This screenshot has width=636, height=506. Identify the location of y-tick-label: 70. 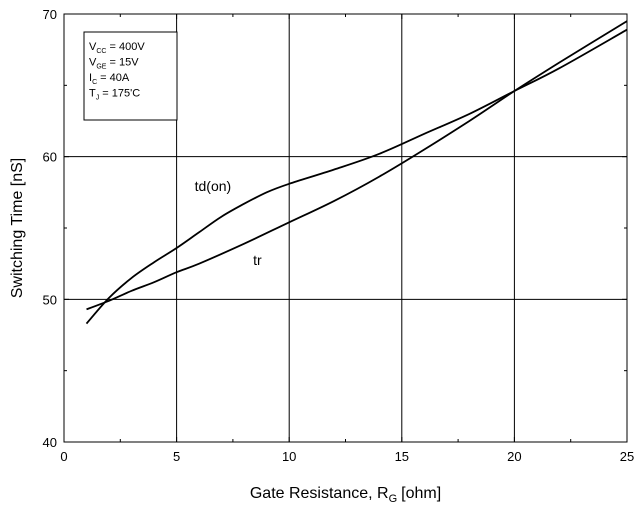
(50, 14).